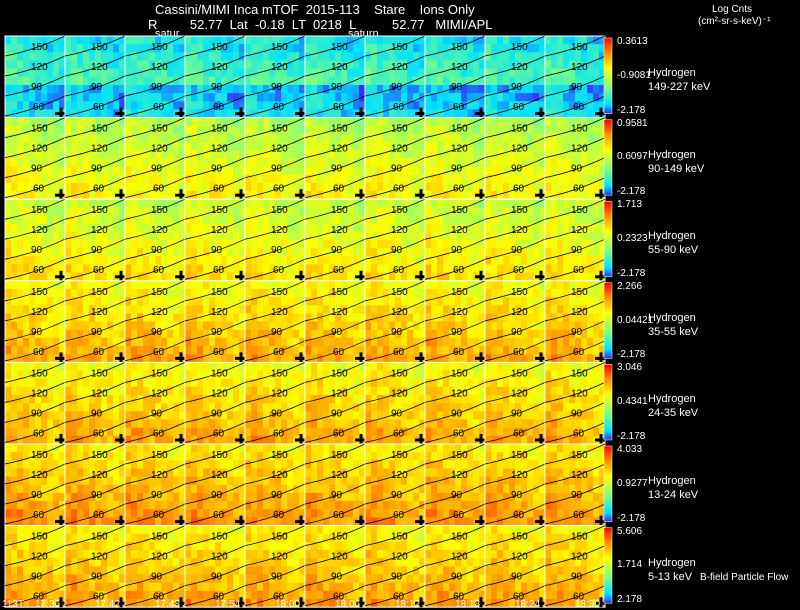 This screenshot has width=800, height=610. What do you see at coordinates (279, 189) in the screenshot?
I see `contour-label: 60` at bounding box center [279, 189].